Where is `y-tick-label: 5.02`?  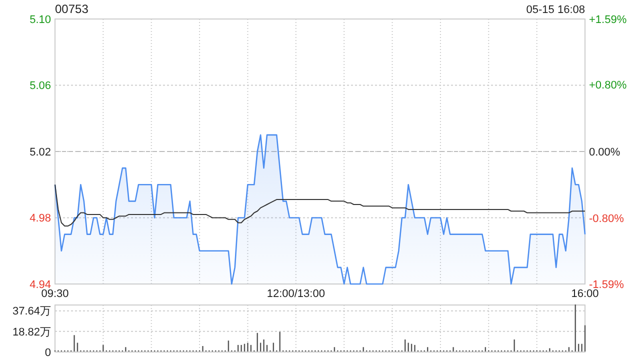
y-tick-label: 5.02 is located at coordinates (40, 152).